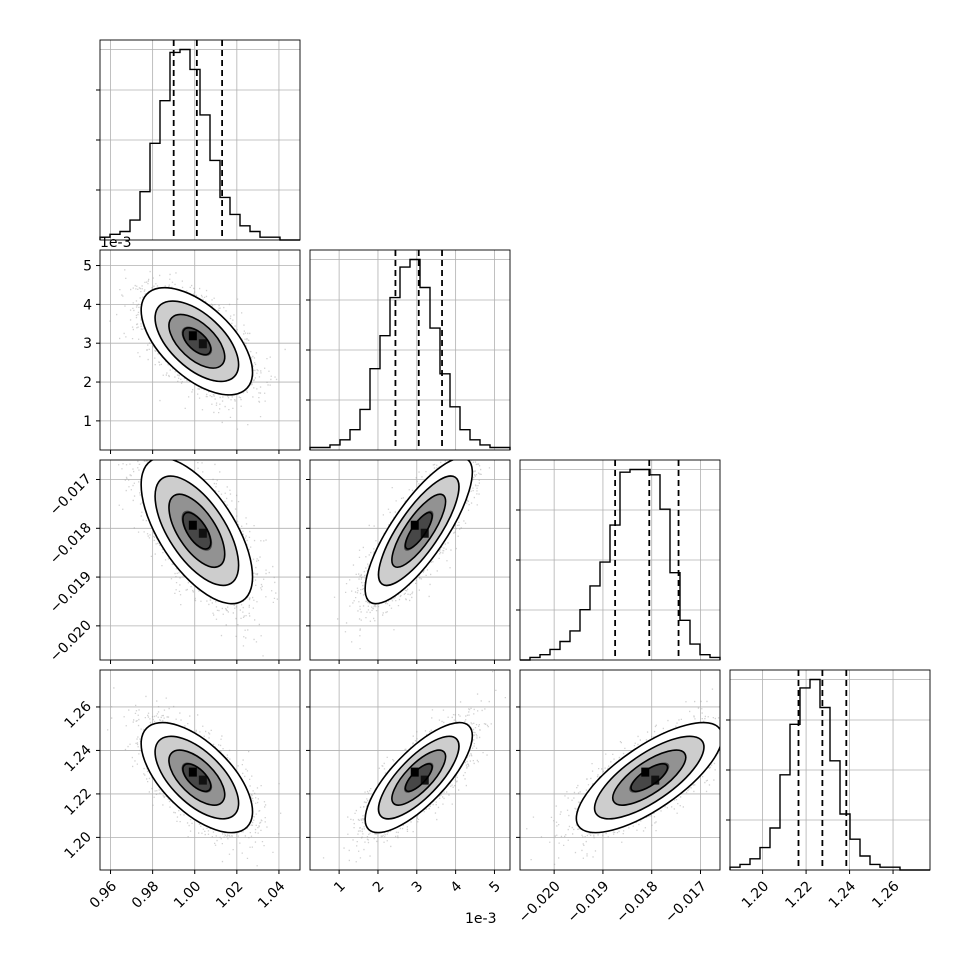  What do you see at coordinates (229, 894) in the screenshot?
I see `x-tick-label: 1.02` at bounding box center [229, 894].